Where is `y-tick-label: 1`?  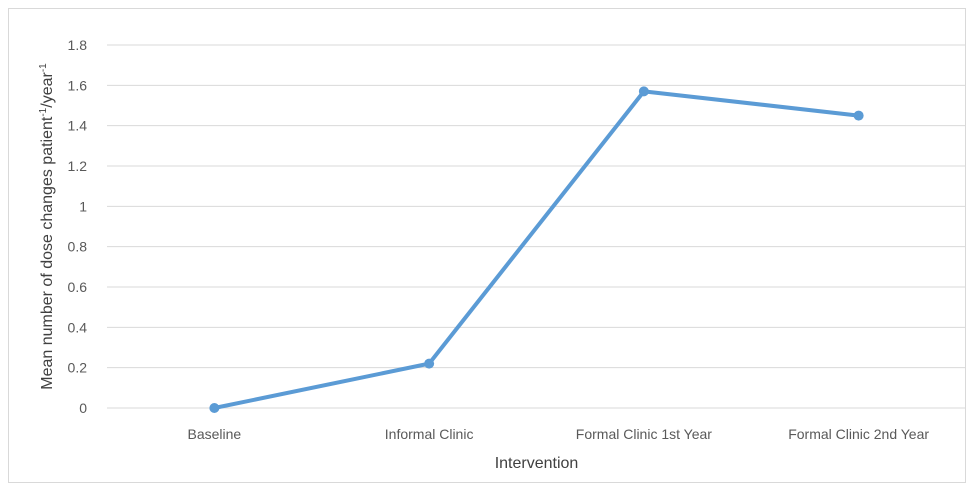
y-tick-label: 1 is located at coordinates (83, 206).